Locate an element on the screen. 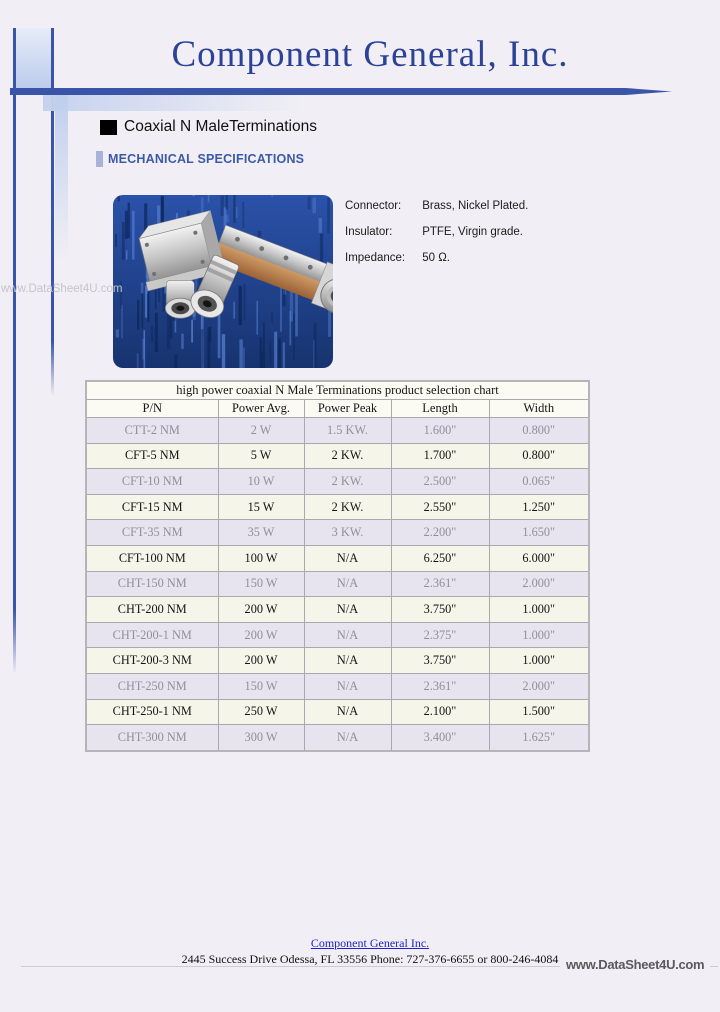  table-cell: 6.000" is located at coordinates (539, 558).